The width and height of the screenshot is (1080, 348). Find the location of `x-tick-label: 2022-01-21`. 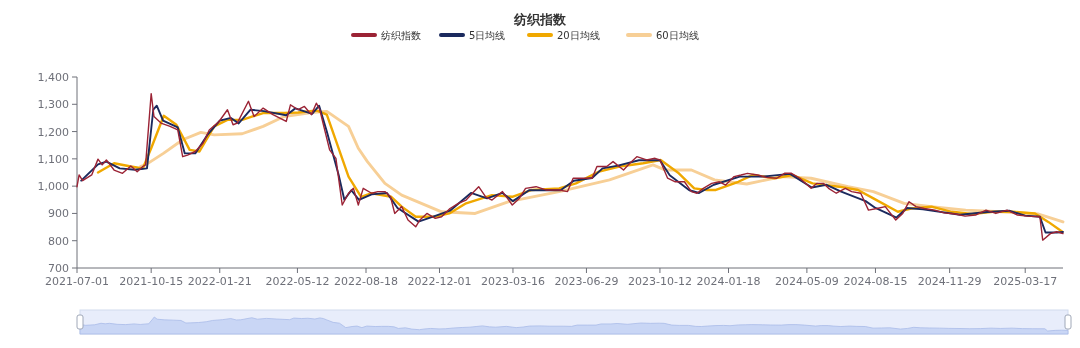

x-tick-label: 2022-01-21 is located at coordinates (219, 281).